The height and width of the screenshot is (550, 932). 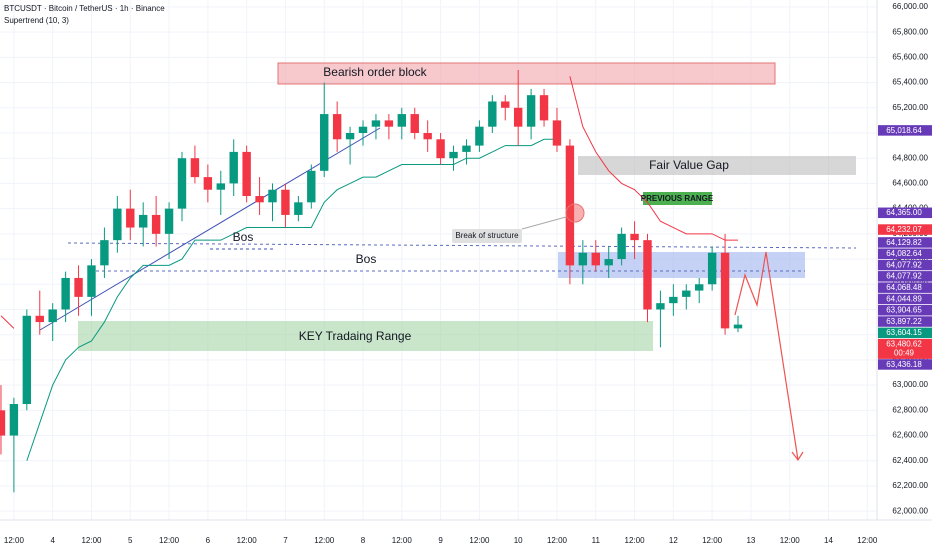 What do you see at coordinates (910, 384) in the screenshot?
I see `y-tick-label: 63,000.00` at bounding box center [910, 384].